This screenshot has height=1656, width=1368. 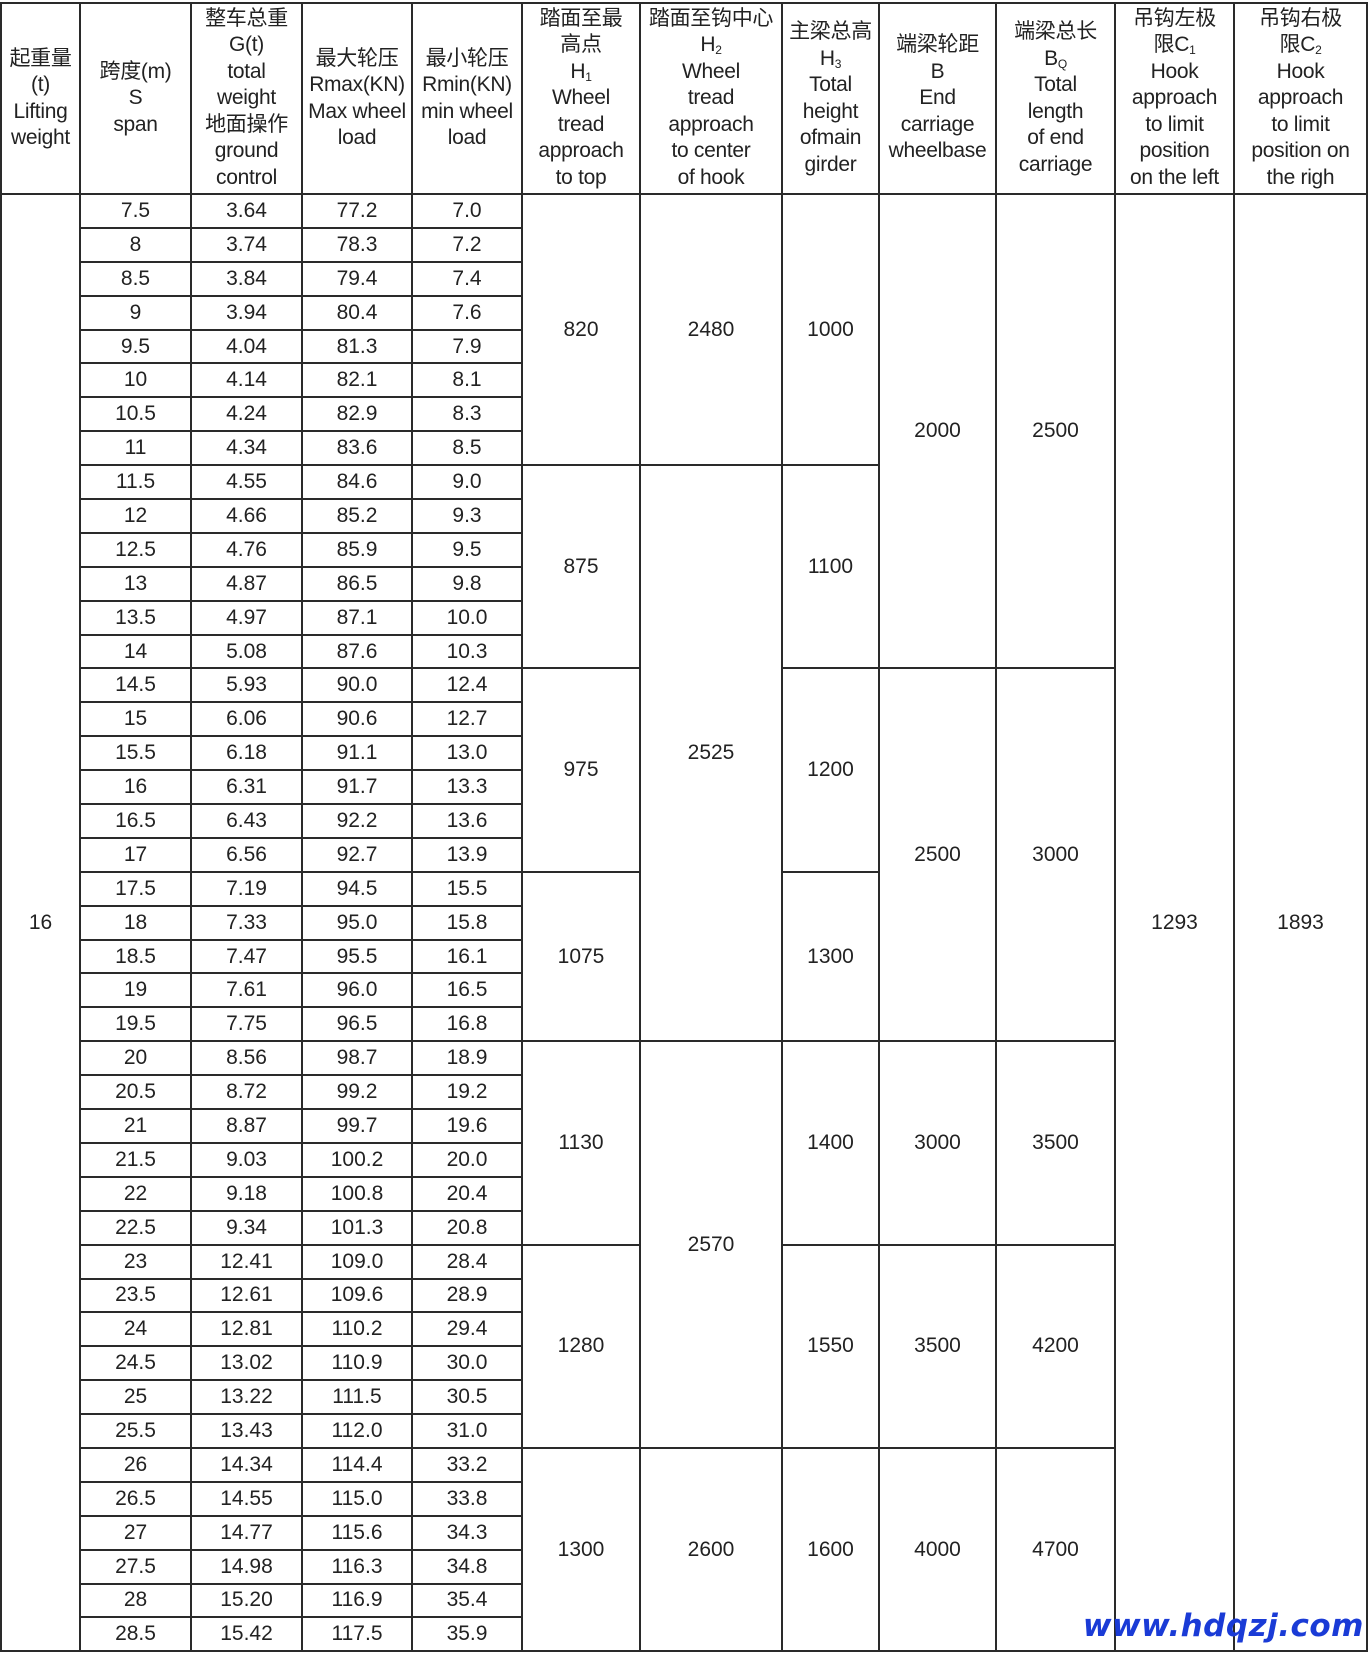 I want to click on max-wheel-load-cell: 117.5, so click(x=357, y=1634).